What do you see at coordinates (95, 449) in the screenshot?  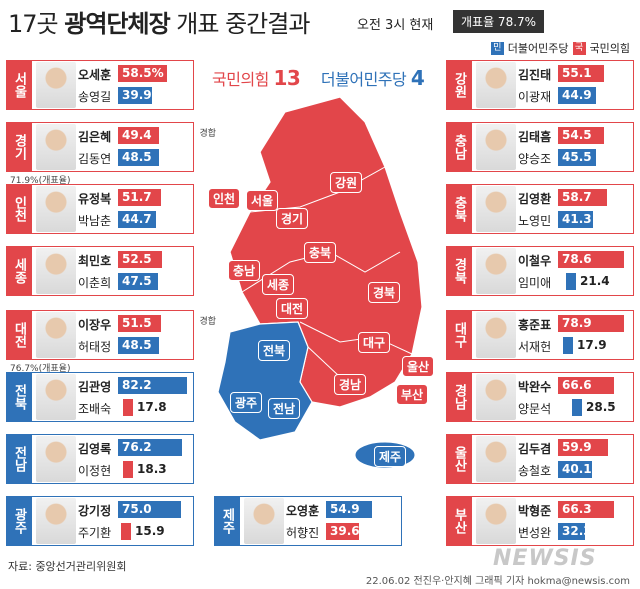 I see `candidate-name: 김영록` at bounding box center [95, 449].